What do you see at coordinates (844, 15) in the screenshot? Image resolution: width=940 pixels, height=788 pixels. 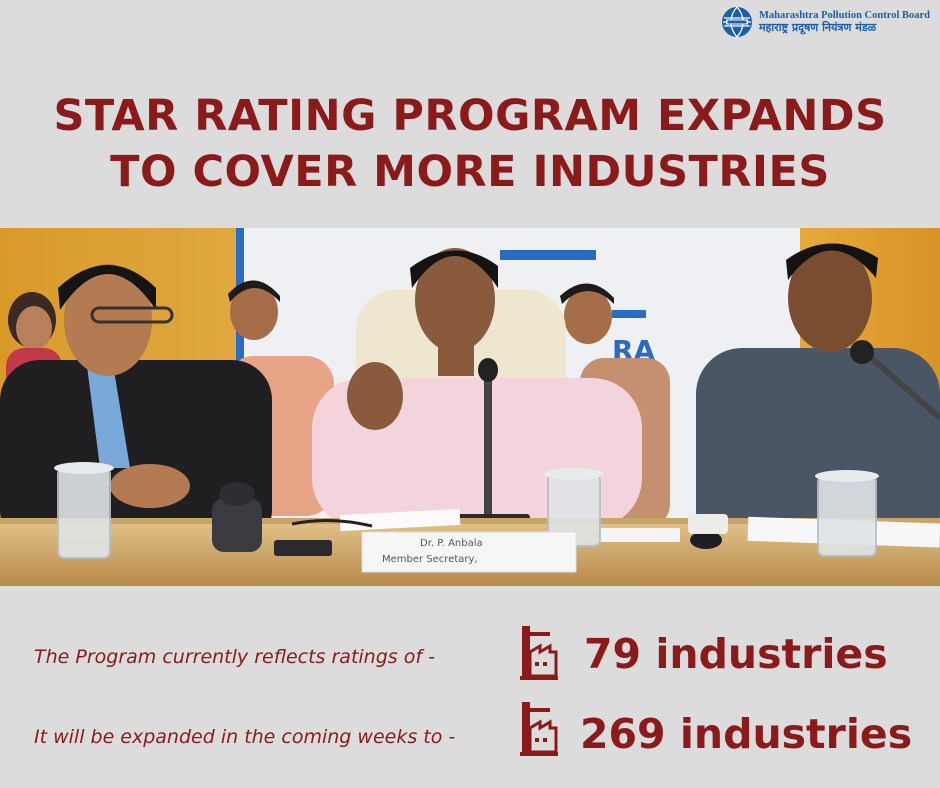 I see `logo-name-english: Maharashtra Pollution Control Board` at bounding box center [844, 15].